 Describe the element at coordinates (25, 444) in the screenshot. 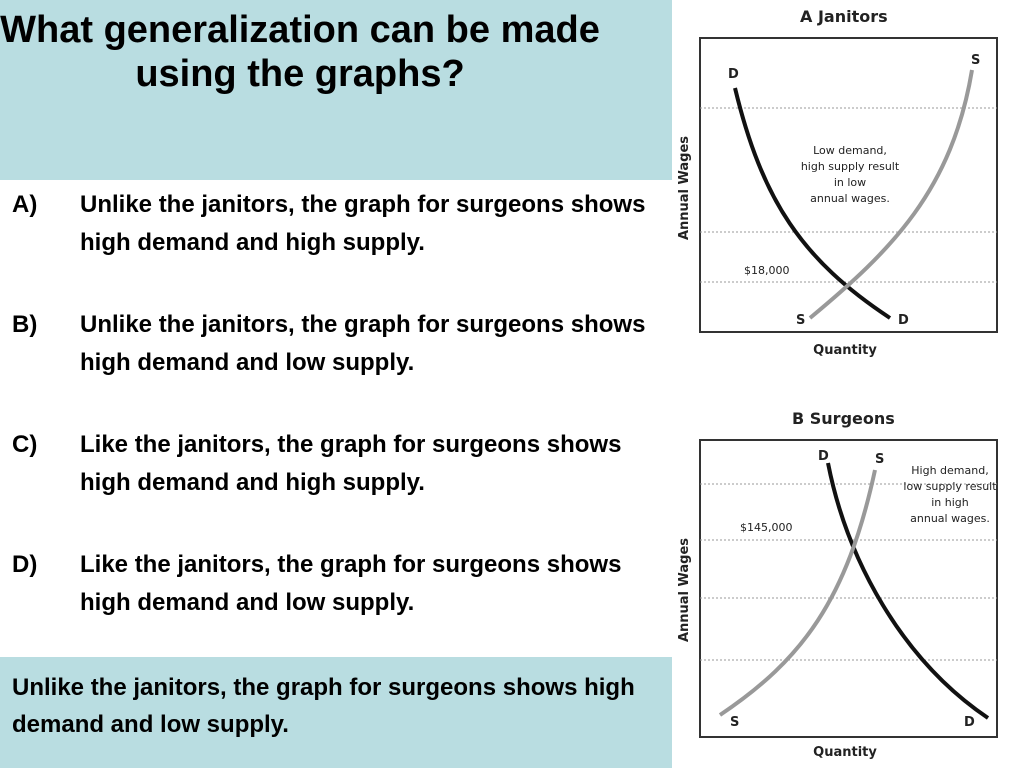

I see `option-letter: C)` at that location.